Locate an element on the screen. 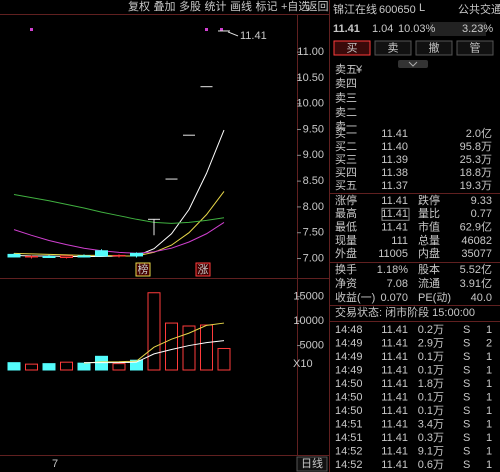  y-tick-label: 15000 is located at coordinates (308, 297).